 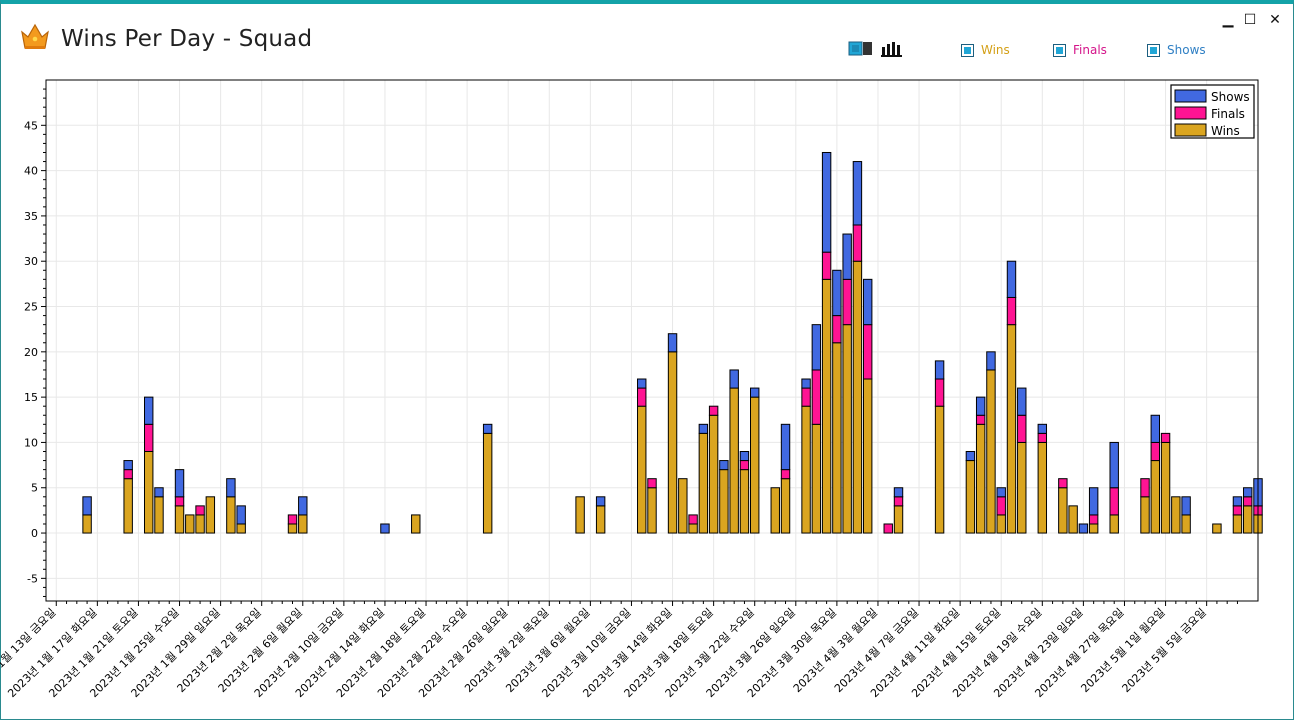 What do you see at coordinates (1275, 19) in the screenshot?
I see `close-button: ✕` at bounding box center [1275, 19].